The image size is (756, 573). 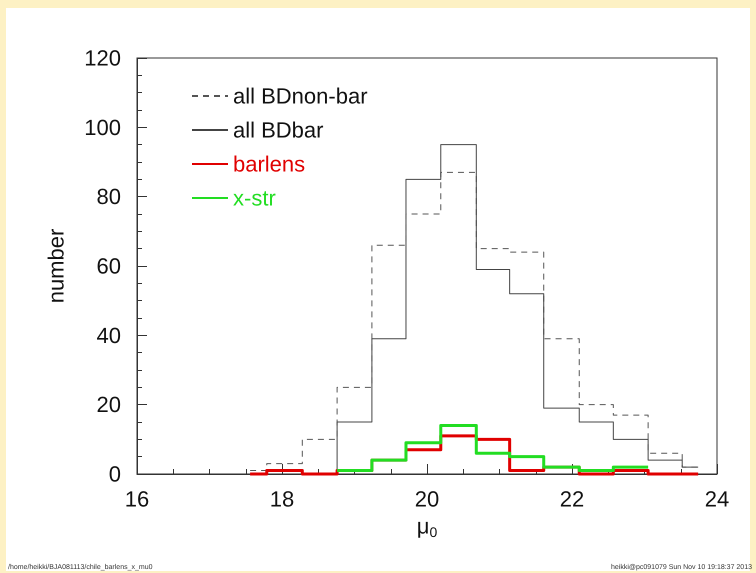 What do you see at coordinates (572, 499) in the screenshot?
I see `x-tick-label: 22` at bounding box center [572, 499].